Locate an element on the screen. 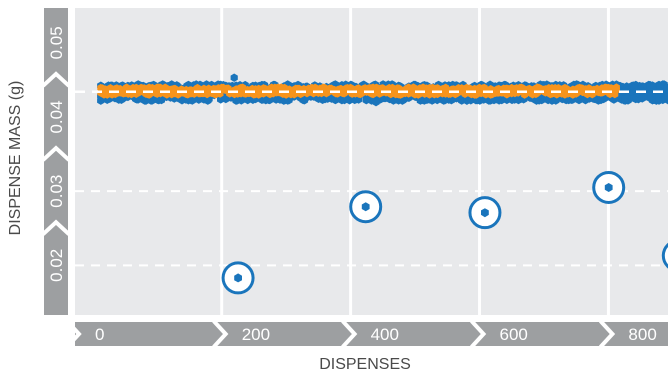 The image size is (668, 375). y-tick-label: 0.02 is located at coordinates (56, 265).